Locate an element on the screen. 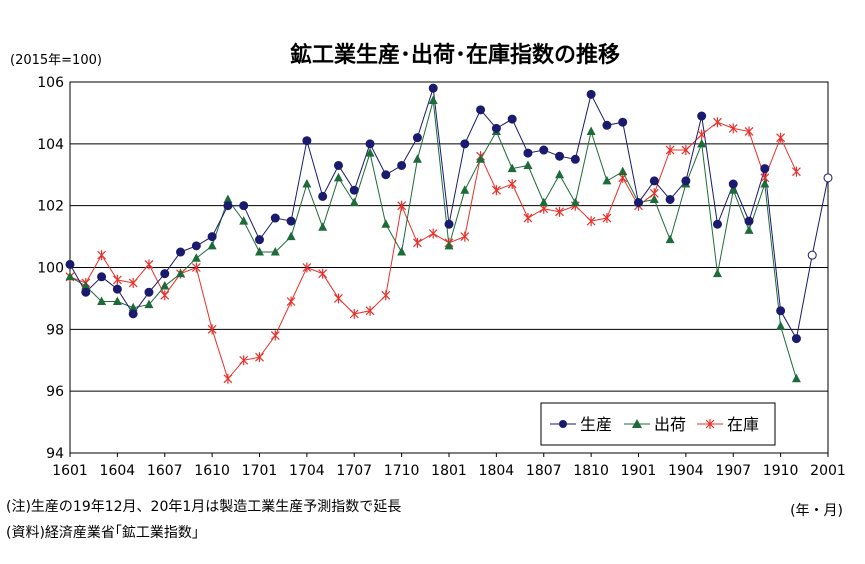  data-point-production-forecast is located at coordinates (828, 178).